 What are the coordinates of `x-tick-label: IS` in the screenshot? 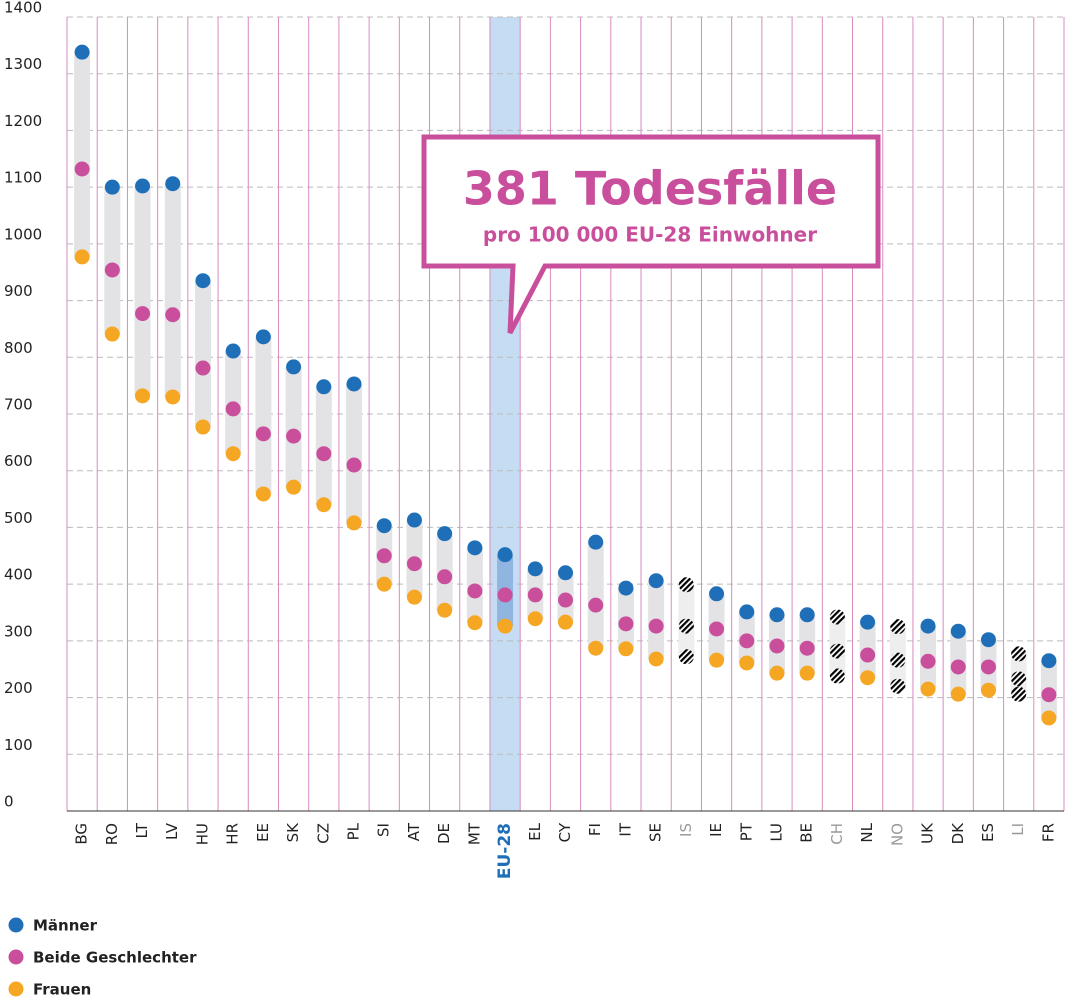 It's located at (686, 830).